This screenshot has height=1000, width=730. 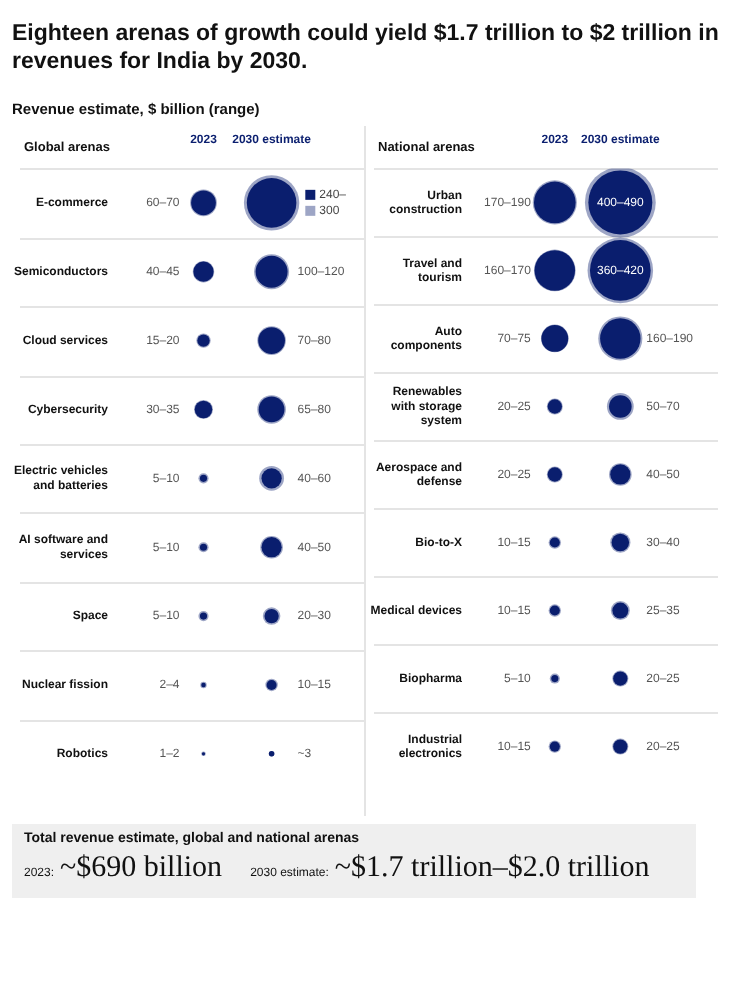 What do you see at coordinates (141, 868) in the screenshot?
I see `text: ~$690 billion` at bounding box center [141, 868].